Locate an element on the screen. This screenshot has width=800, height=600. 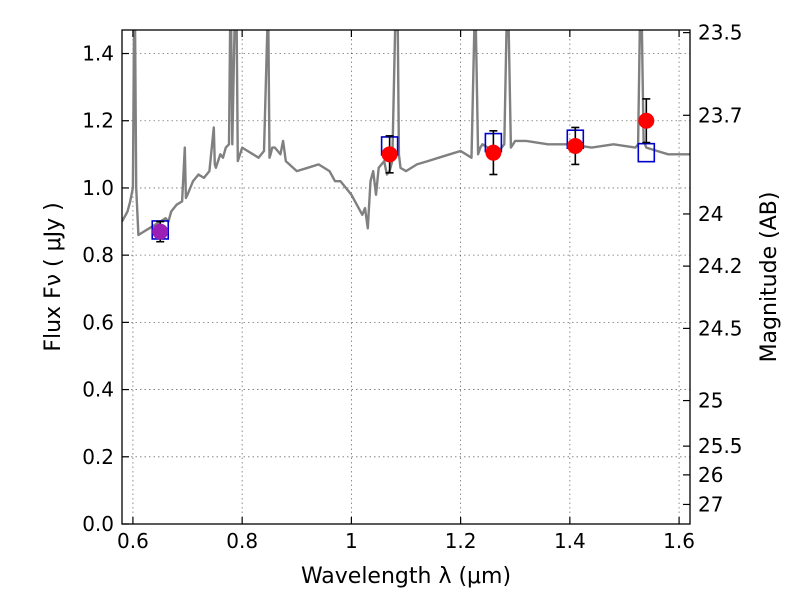
x-tick-label: 1.6 is located at coordinates (679, 541).